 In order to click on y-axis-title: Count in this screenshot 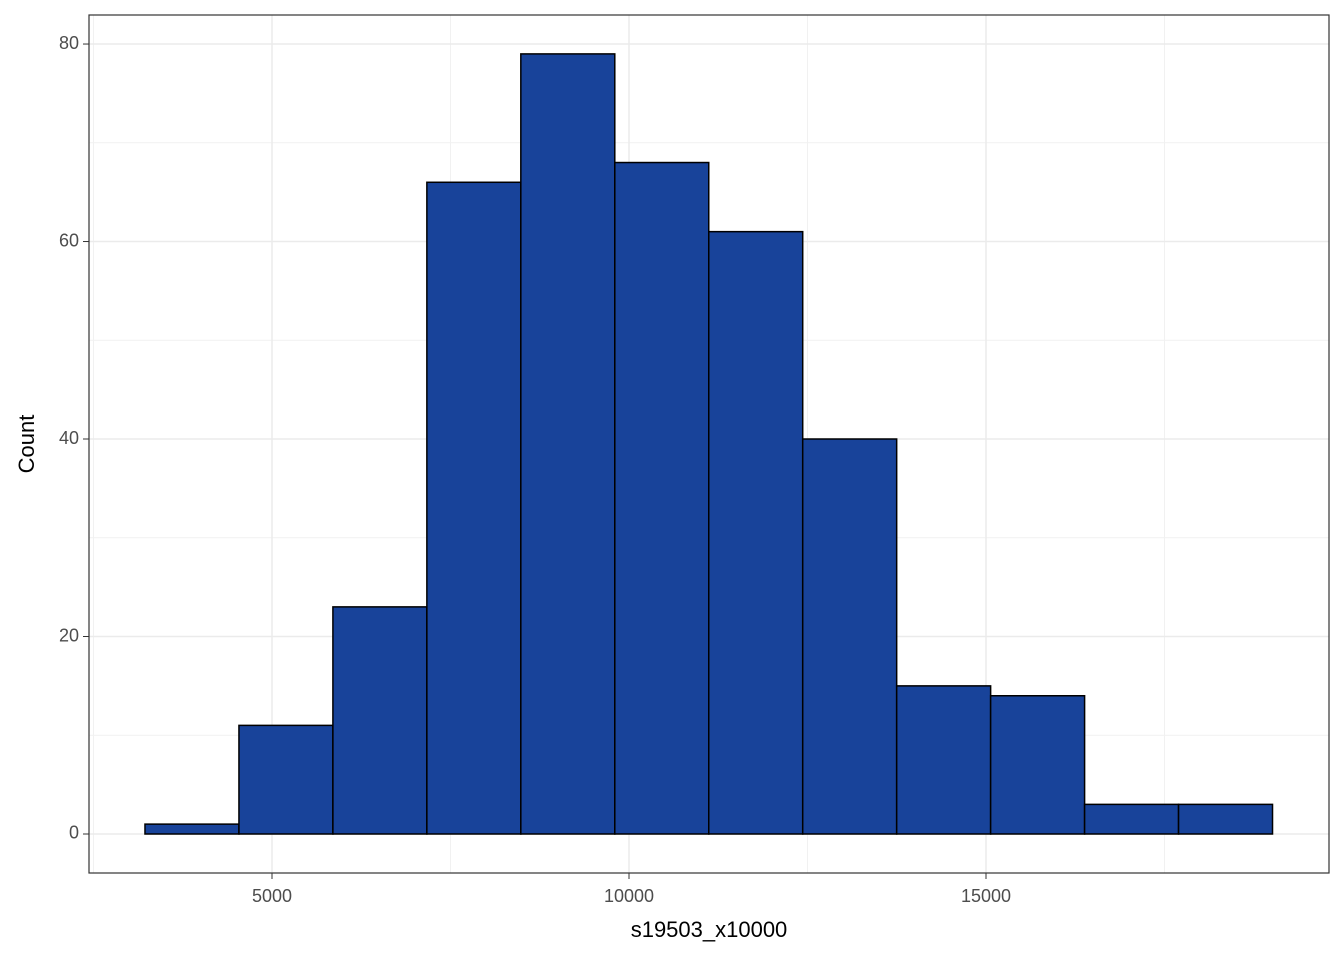, I will do `click(26, 444)`.